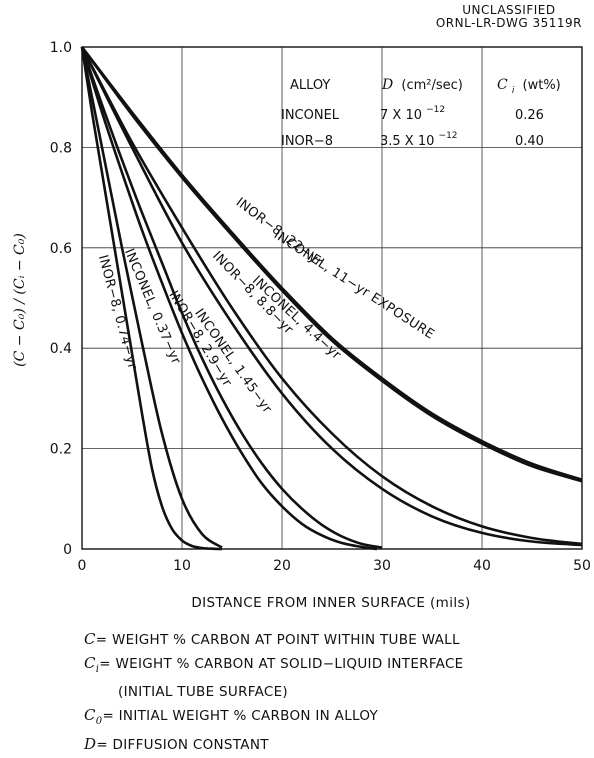 The width and height of the screenshot is (594, 758). Describe the element at coordinates (182, 566) in the screenshot. I see `x-tick-label: 10` at that location.